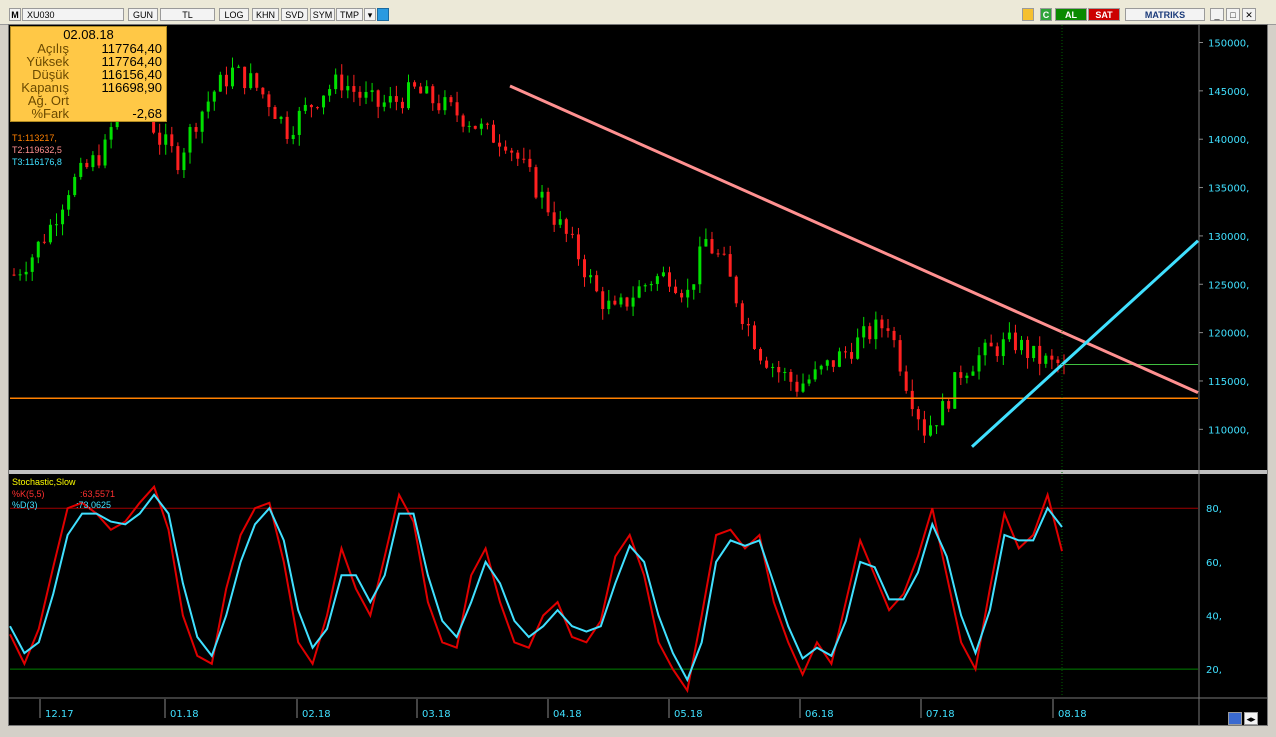  Describe the element at coordinates (316, 714) in the screenshot. I see `time-tick-label: 02.18` at that location.